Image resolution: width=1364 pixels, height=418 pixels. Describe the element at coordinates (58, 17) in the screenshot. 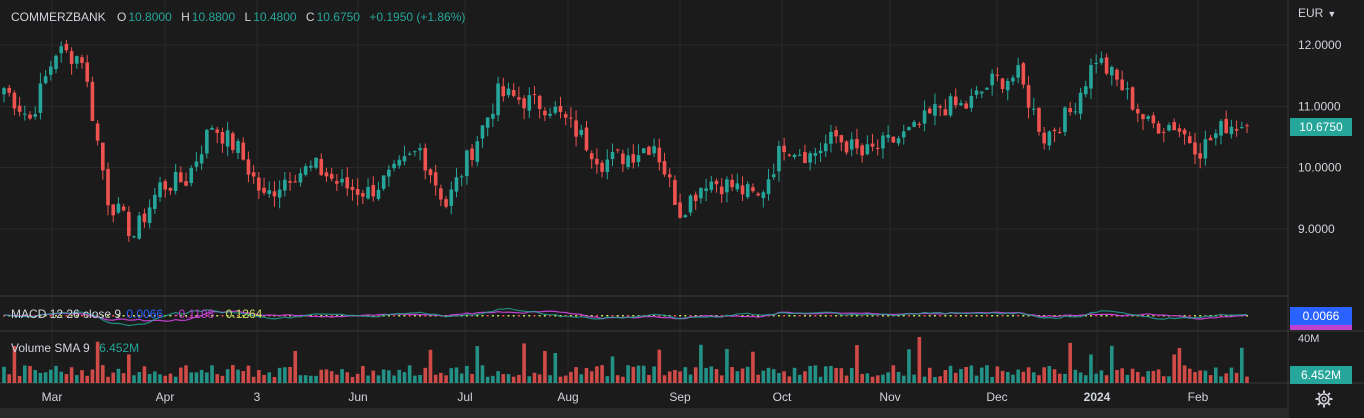

I see `instrument-name: COMMERZBANK` at that location.